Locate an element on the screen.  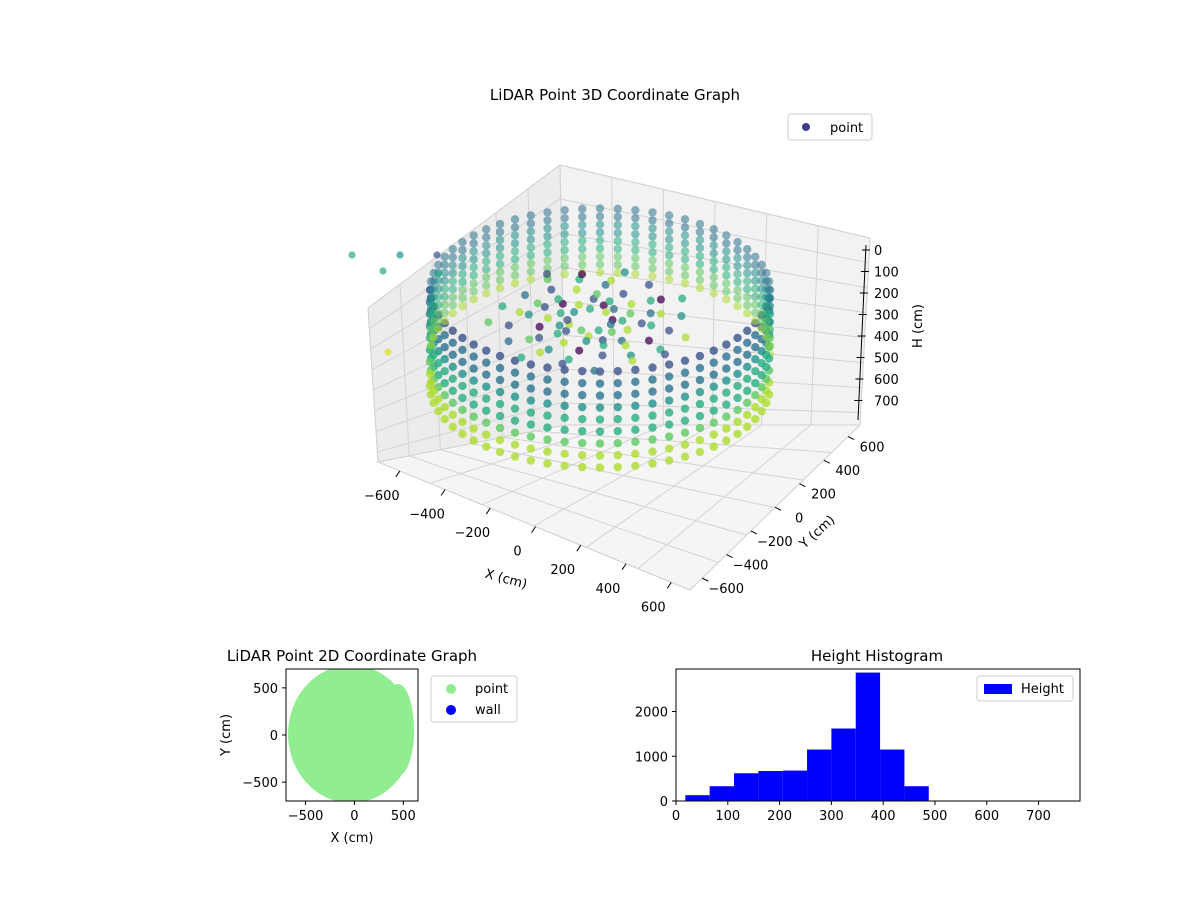
point-cluster-2d is located at coordinates (351, 735).